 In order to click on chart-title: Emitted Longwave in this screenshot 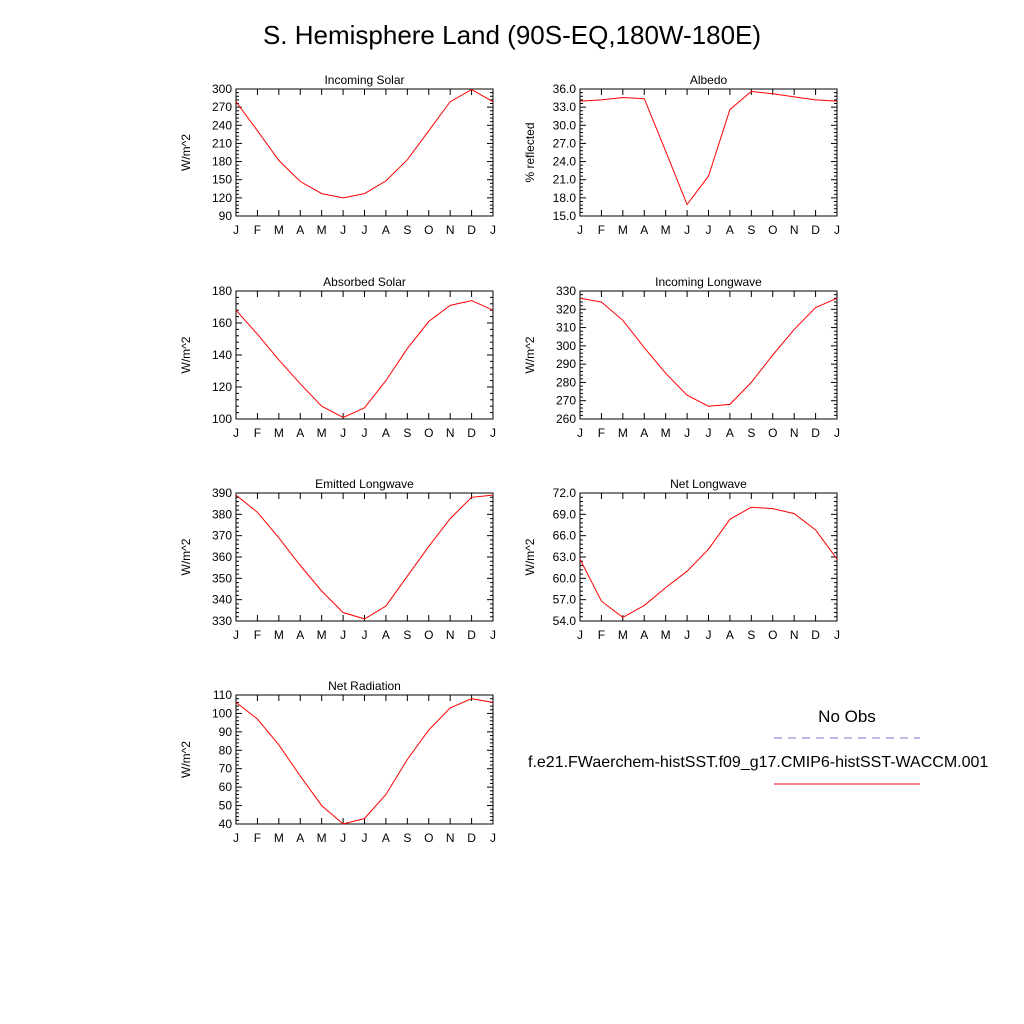, I will do `click(364, 484)`.